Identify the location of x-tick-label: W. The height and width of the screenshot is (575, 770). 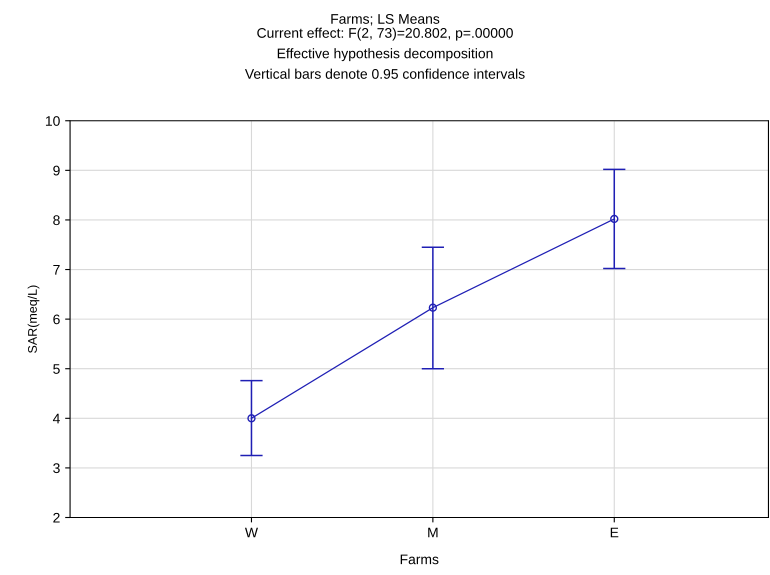
(251, 533).